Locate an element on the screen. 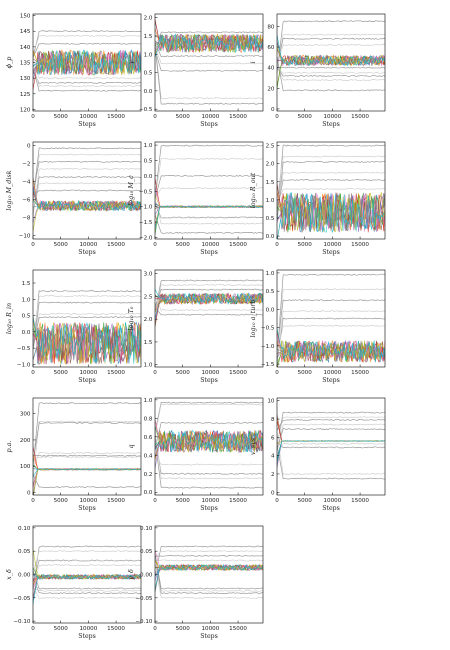  y-tick-label: 2.5 is located at coordinates (148, 297).